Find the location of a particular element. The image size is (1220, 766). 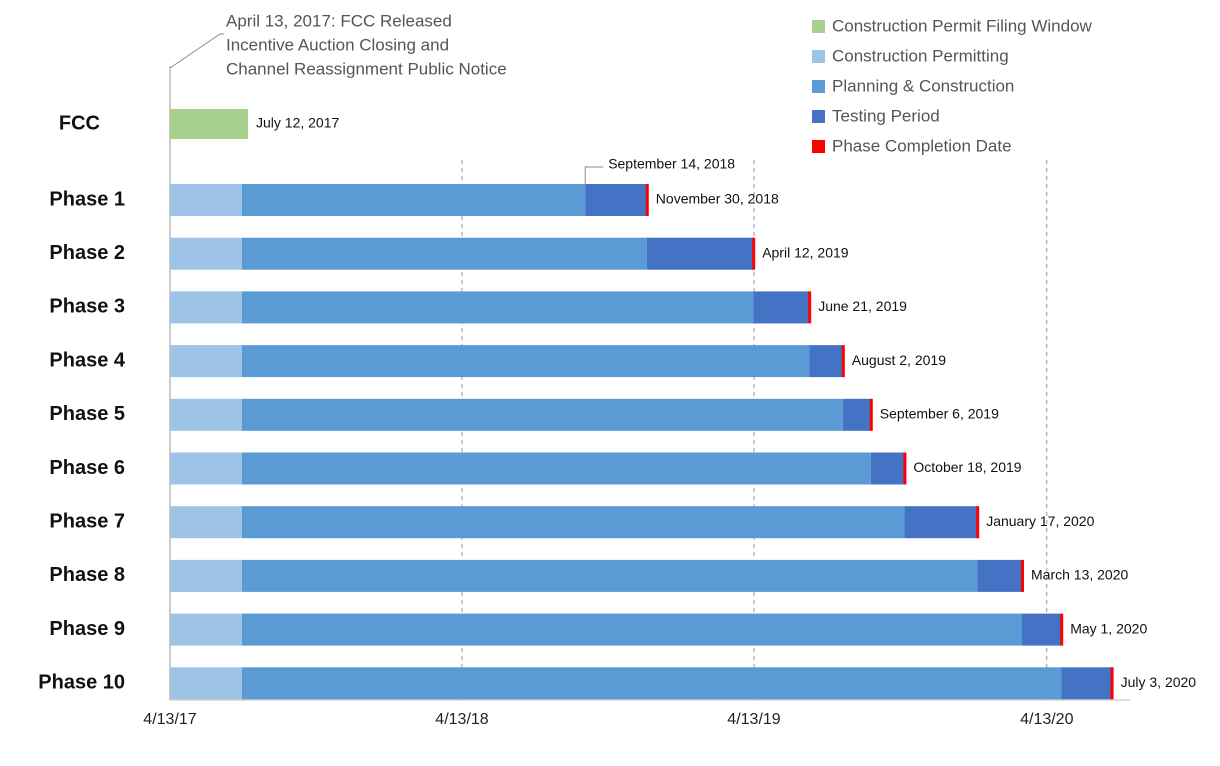

row-label-phase: Phase 9 is located at coordinates (87, 629).